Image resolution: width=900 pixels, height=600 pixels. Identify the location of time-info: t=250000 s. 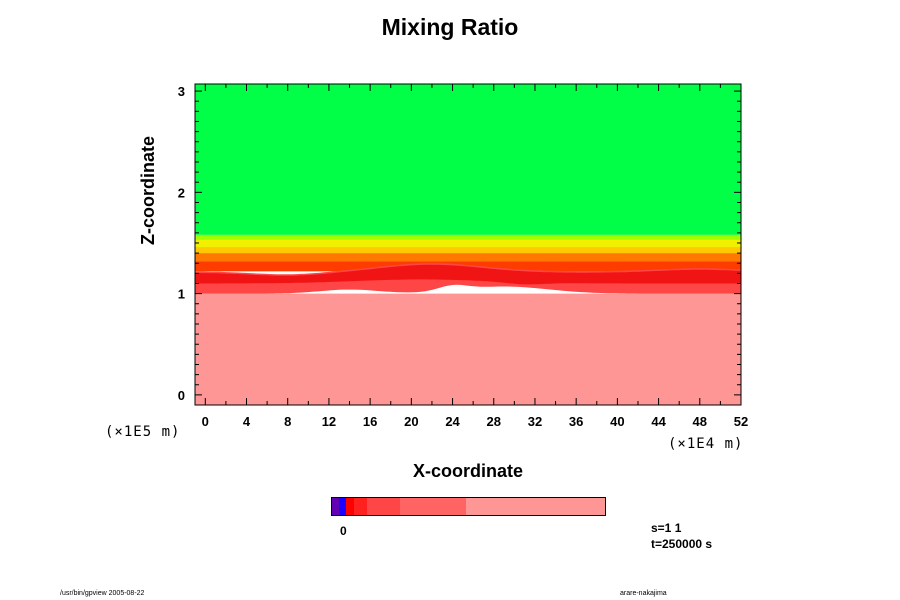
(682, 544).